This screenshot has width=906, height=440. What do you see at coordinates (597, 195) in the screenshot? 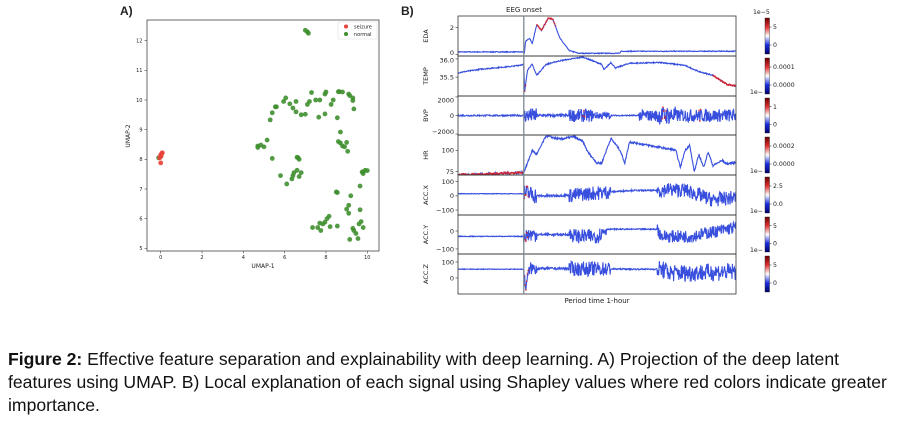
I see `acc.x-trace` at bounding box center [597, 195].